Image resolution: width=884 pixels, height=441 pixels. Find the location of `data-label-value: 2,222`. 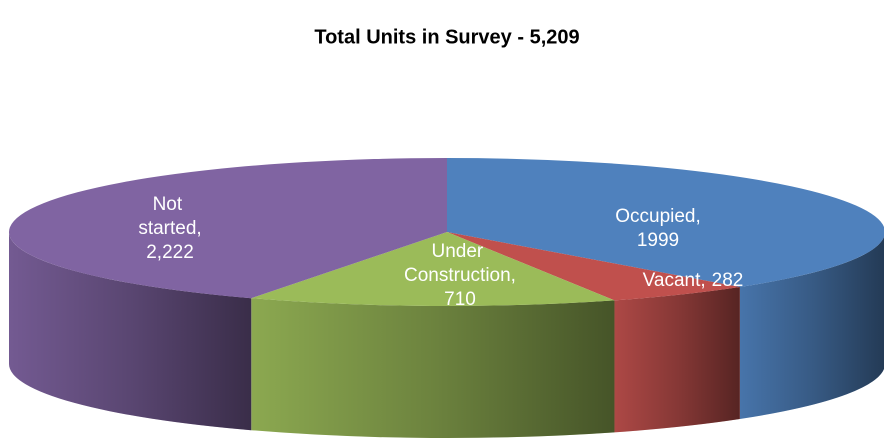

data-label-value: 2,222 is located at coordinates (170, 252).